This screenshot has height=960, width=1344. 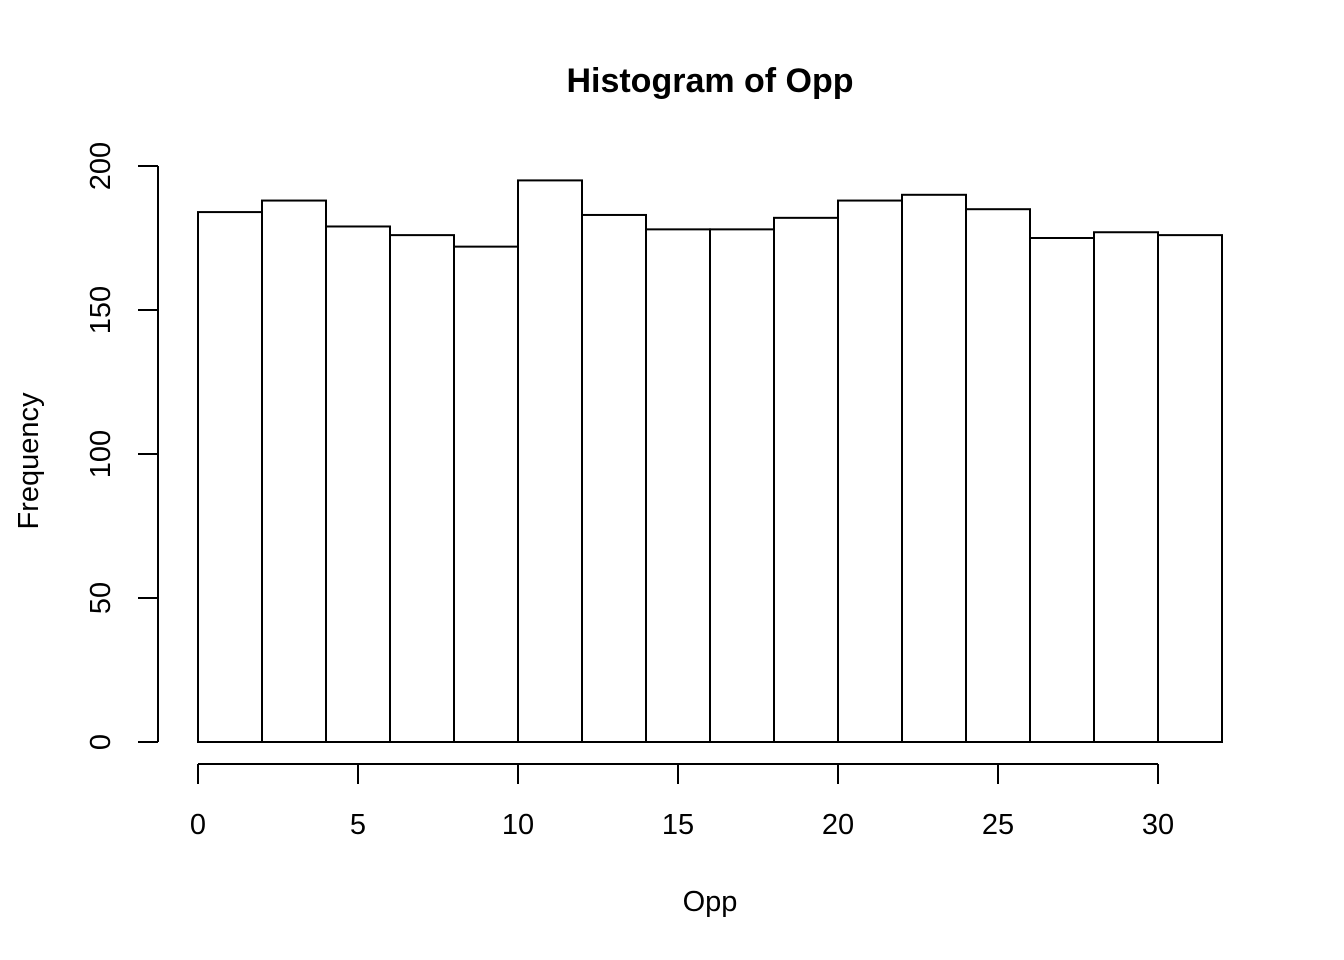 What do you see at coordinates (101, 742) in the screenshot?
I see `y-tick-label: 0` at bounding box center [101, 742].